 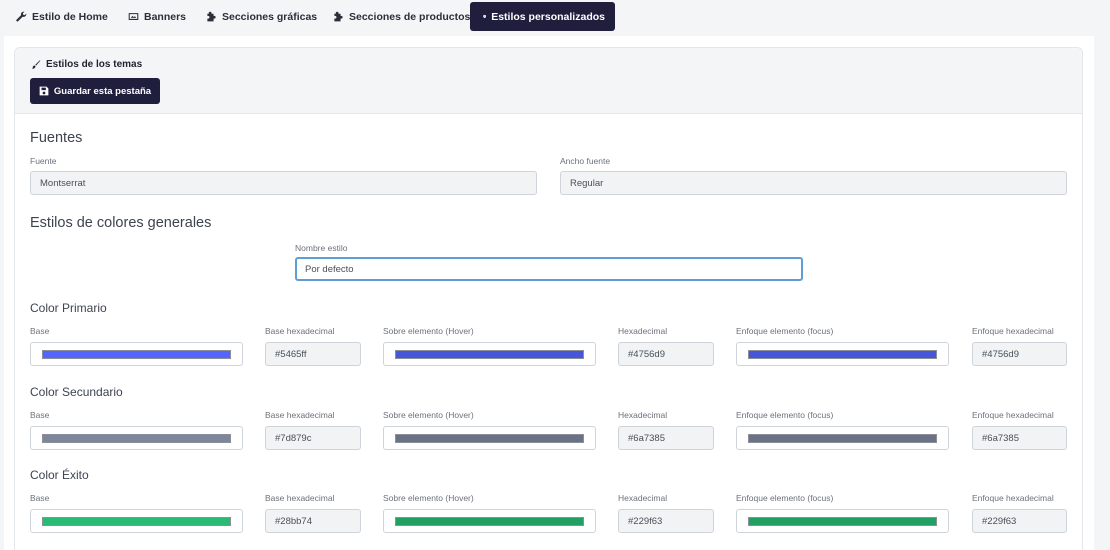 What do you see at coordinates (291, 354) in the screenshot?
I see `hex-value: #5465ff` at bounding box center [291, 354].